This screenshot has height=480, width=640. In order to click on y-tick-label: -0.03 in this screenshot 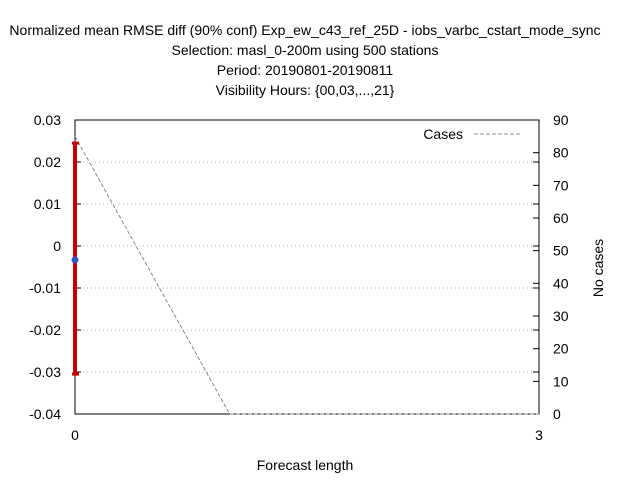, I will do `click(45, 372)`.